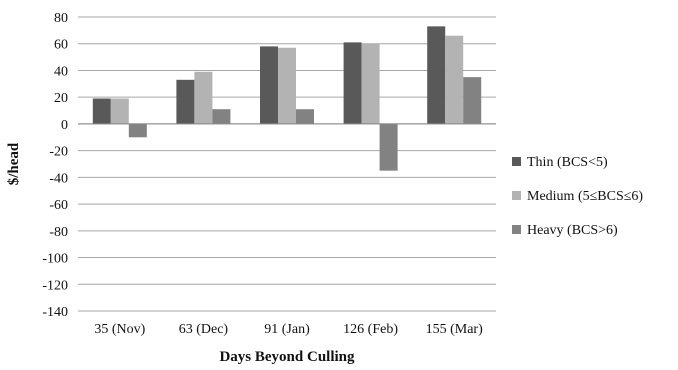 This screenshot has width=678, height=370. What do you see at coordinates (370, 329) in the screenshot?
I see `x-tick-label: 126 (Feb)` at bounding box center [370, 329].